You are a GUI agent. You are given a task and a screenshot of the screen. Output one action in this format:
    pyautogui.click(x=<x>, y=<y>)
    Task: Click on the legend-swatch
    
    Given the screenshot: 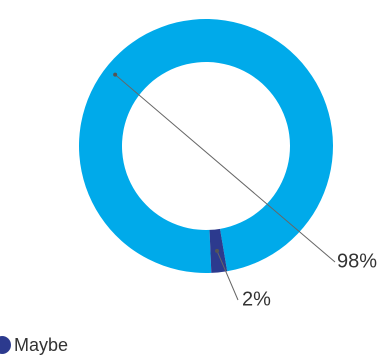 What is the action you would take?
    pyautogui.click(x=5, y=345)
    